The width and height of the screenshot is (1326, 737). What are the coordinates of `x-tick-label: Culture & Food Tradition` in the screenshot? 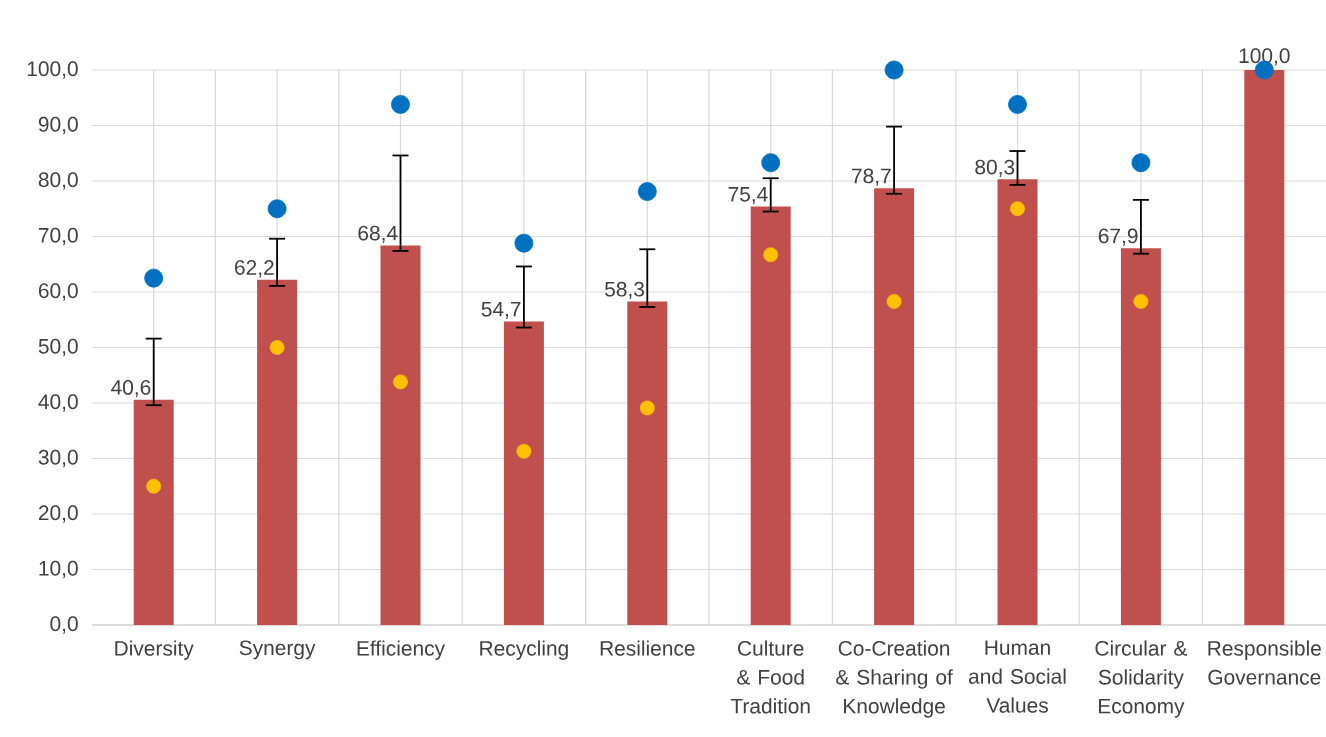 It's located at (770, 677).